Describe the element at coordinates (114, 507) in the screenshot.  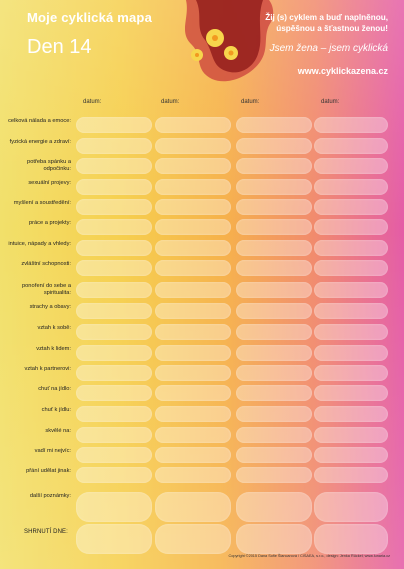
I see `entry-cell-r19-c1` at that location.